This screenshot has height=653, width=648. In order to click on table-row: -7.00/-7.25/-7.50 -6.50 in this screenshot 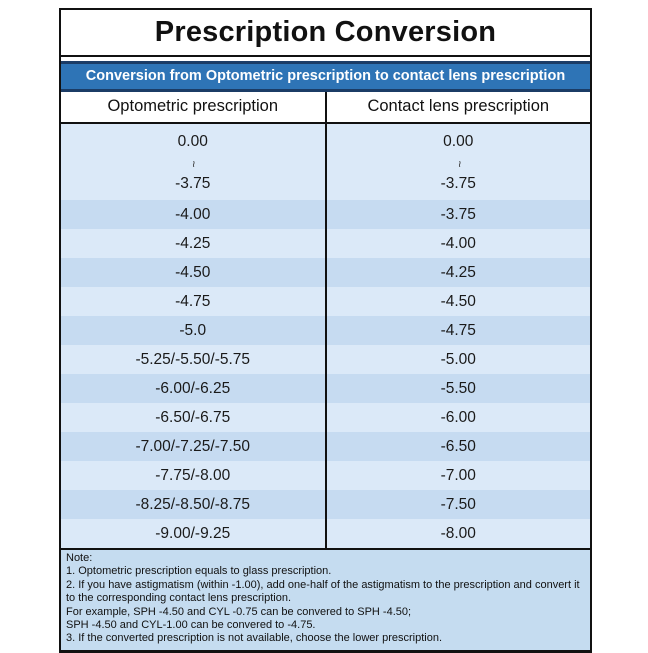, I will do `click(325, 446)`.